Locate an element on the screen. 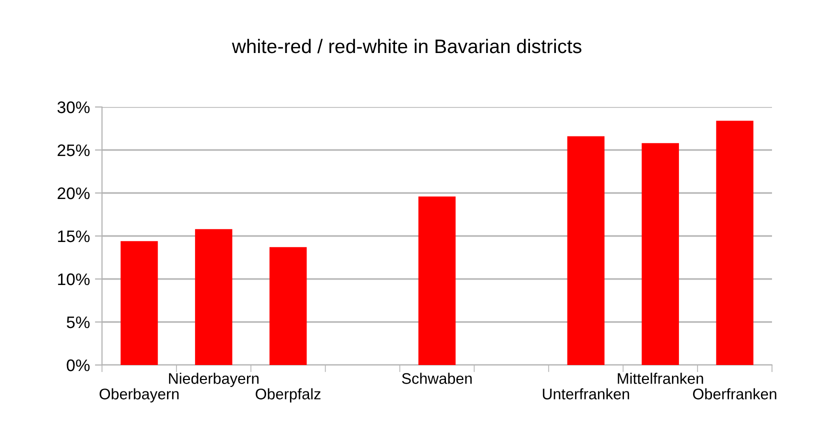 The width and height of the screenshot is (814, 448). x-tick-label: Niederbayern is located at coordinates (214, 379).